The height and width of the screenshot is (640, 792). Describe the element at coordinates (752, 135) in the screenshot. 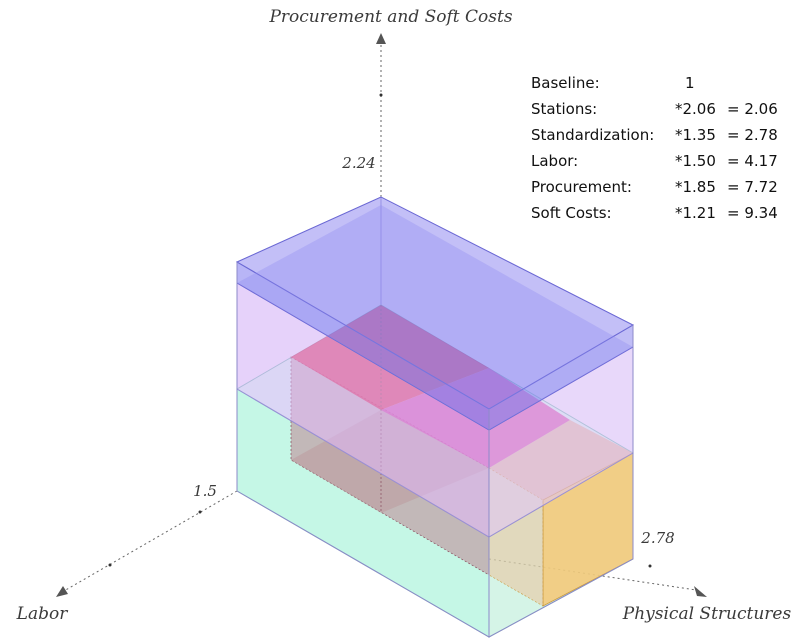

I see `row-result: = 2.78` at that location.